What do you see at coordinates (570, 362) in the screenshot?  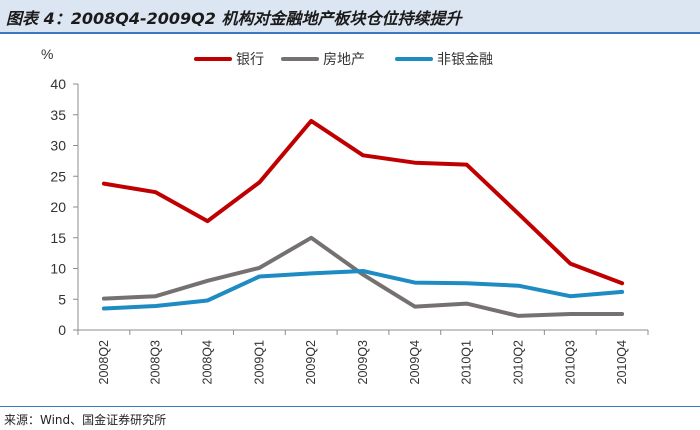 I see `x-tick-label: 2010Q3` at bounding box center [570, 362].